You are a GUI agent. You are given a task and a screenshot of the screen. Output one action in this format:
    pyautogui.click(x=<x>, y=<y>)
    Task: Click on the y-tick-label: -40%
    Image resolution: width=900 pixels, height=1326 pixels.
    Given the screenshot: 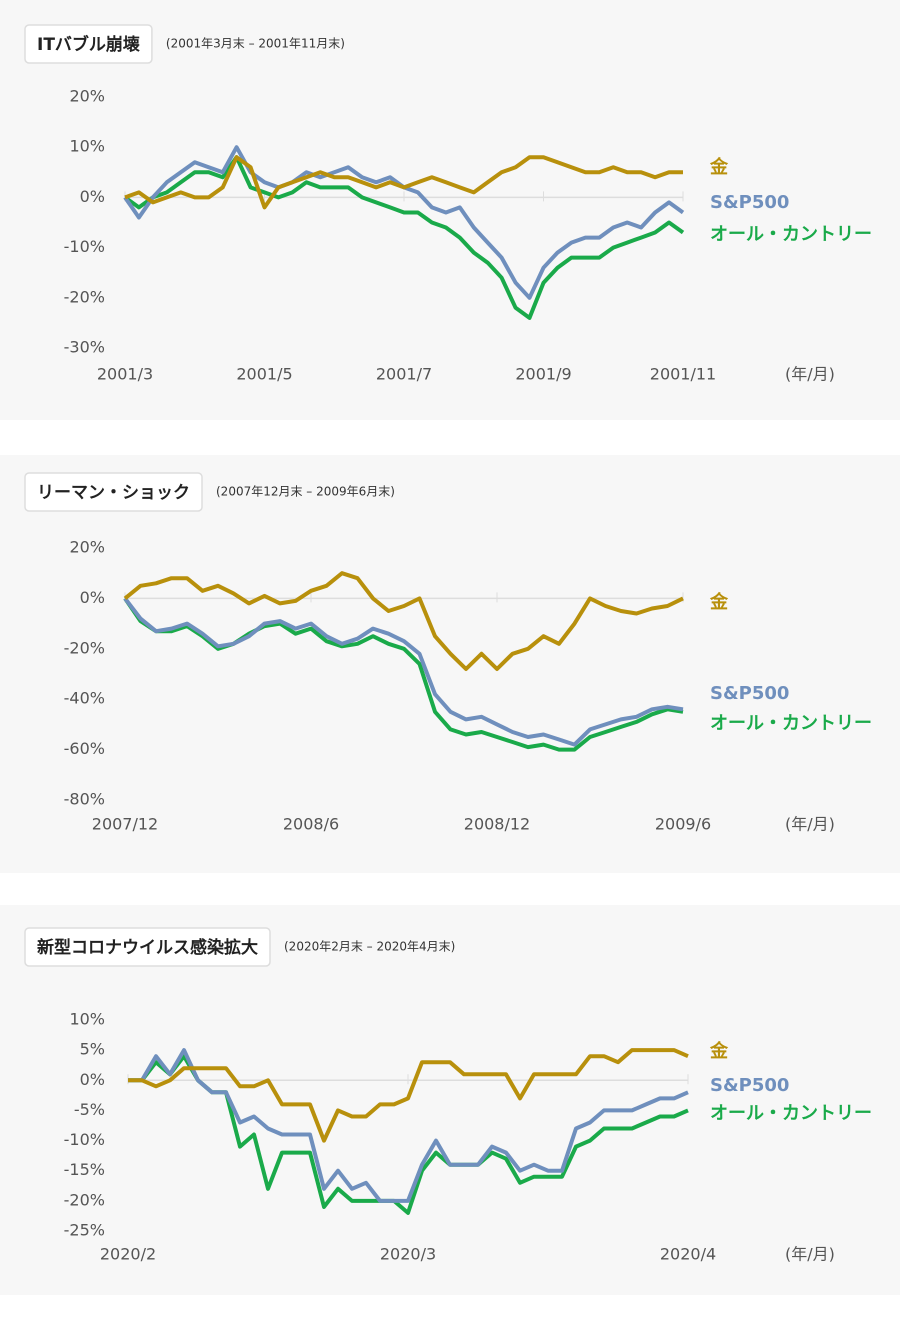 What is the action you would take?
    pyautogui.click(x=84, y=698)
    